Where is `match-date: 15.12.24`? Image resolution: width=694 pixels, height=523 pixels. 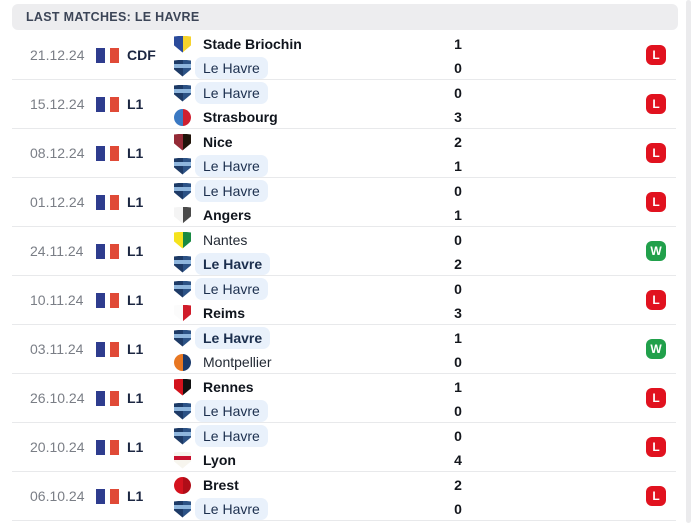
match-date: 15.12.24 is located at coordinates (57, 104).